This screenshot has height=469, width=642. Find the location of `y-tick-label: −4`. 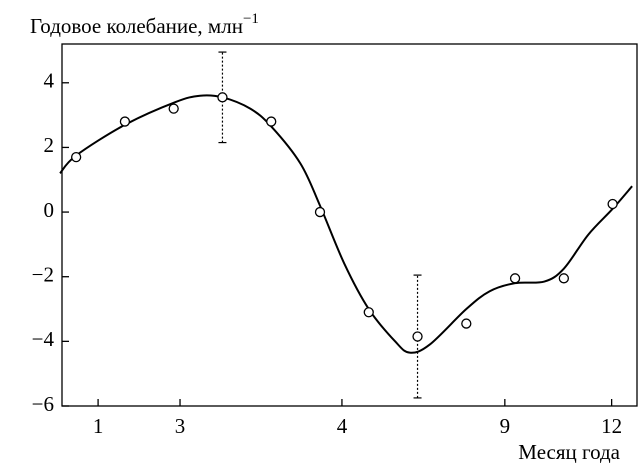

y-tick-label: −4 is located at coordinates (43, 339).